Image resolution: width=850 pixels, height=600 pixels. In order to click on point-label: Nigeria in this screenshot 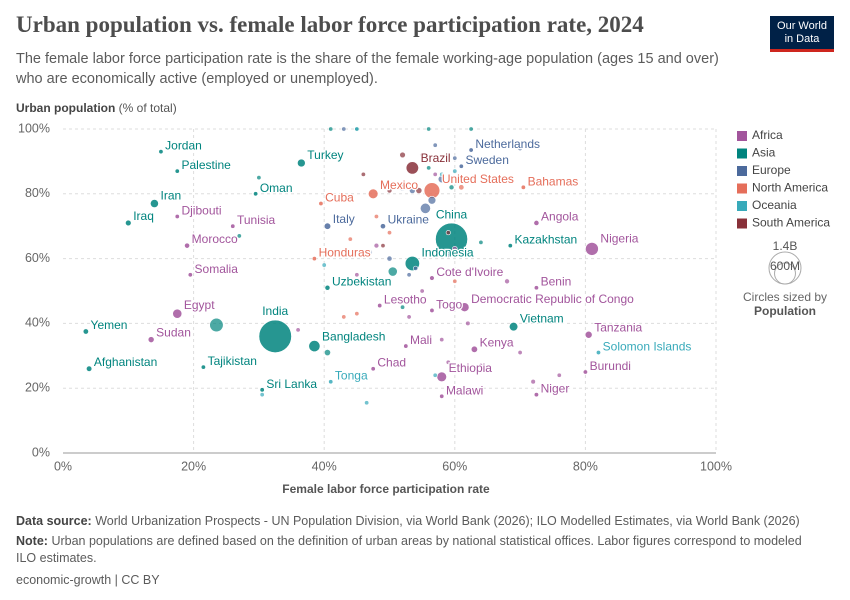, I will do `click(619, 239)`.